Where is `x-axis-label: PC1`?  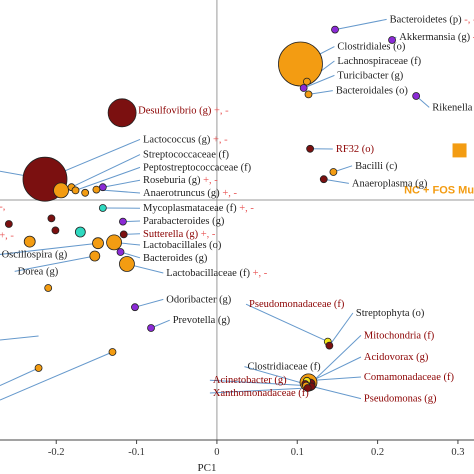 x-axis-label: PC1 is located at coordinates (207, 468).